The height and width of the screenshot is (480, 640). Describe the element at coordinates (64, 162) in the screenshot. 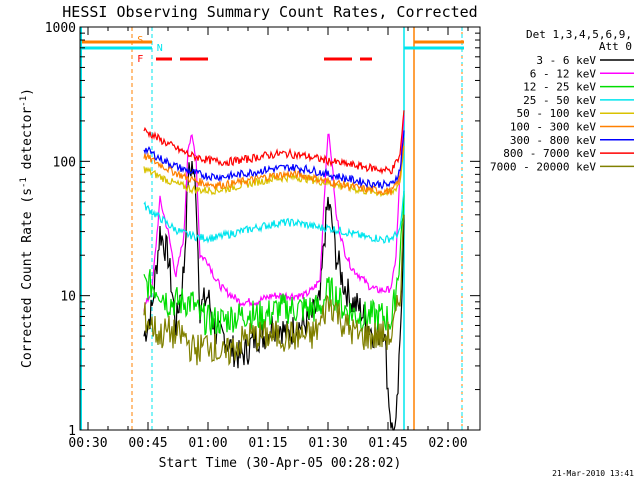

I see `y-tick-label: 100` at that location.